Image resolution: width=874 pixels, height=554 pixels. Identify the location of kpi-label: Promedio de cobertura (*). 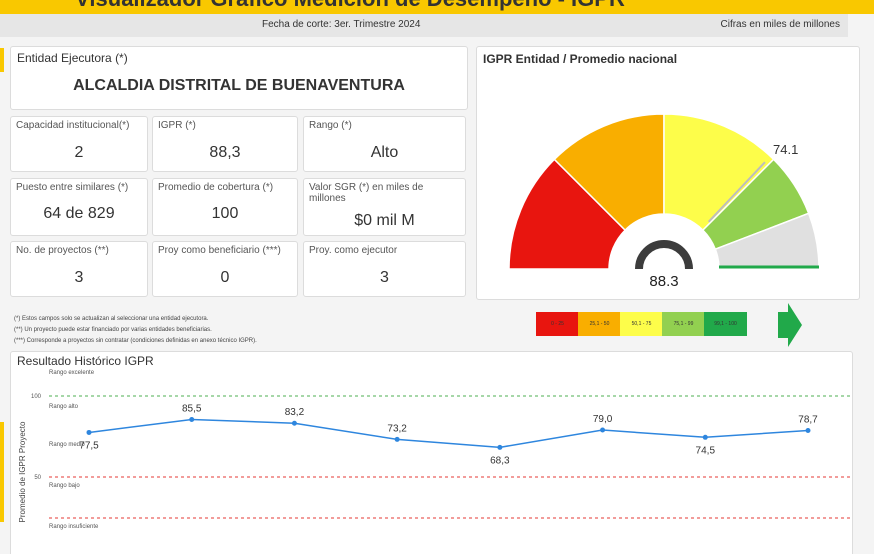
(216, 187).